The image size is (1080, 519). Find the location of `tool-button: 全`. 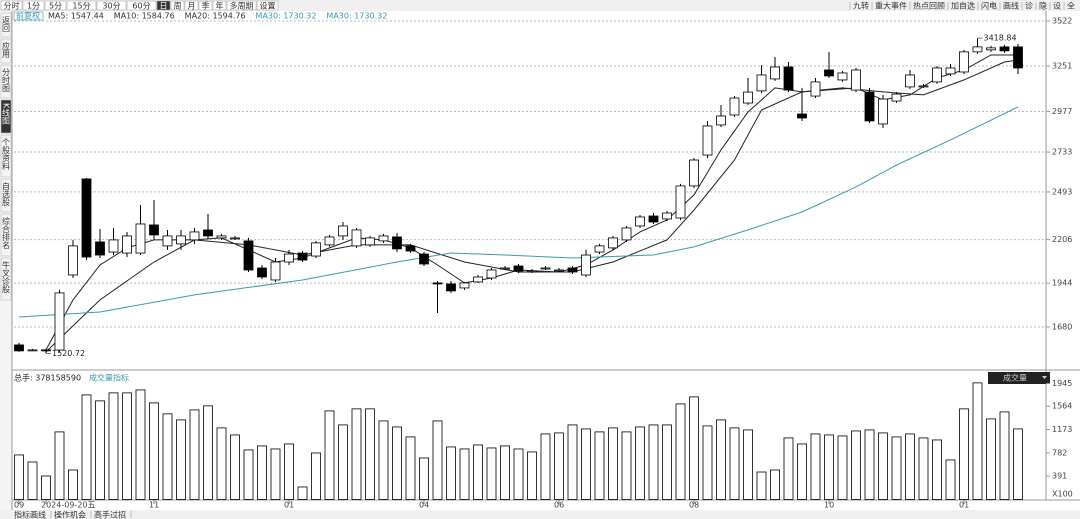

tool-button: 全 is located at coordinates (1071, 6).